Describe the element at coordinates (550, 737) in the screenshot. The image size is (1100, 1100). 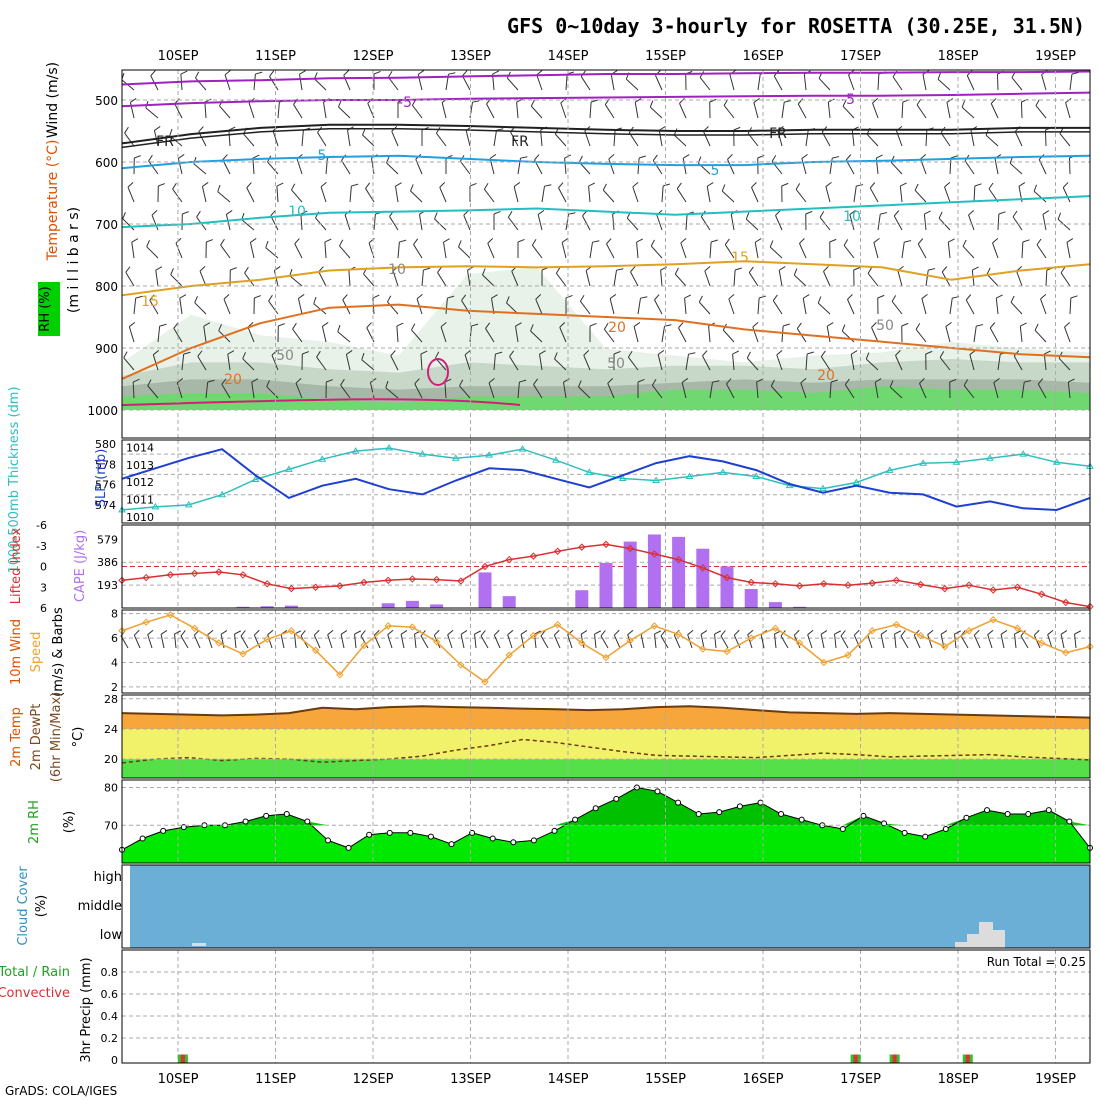
I see `temp2m-panel: 20 24 28 2m Temp 2m DewPt (6hr Min/Max) °C)` at that location.